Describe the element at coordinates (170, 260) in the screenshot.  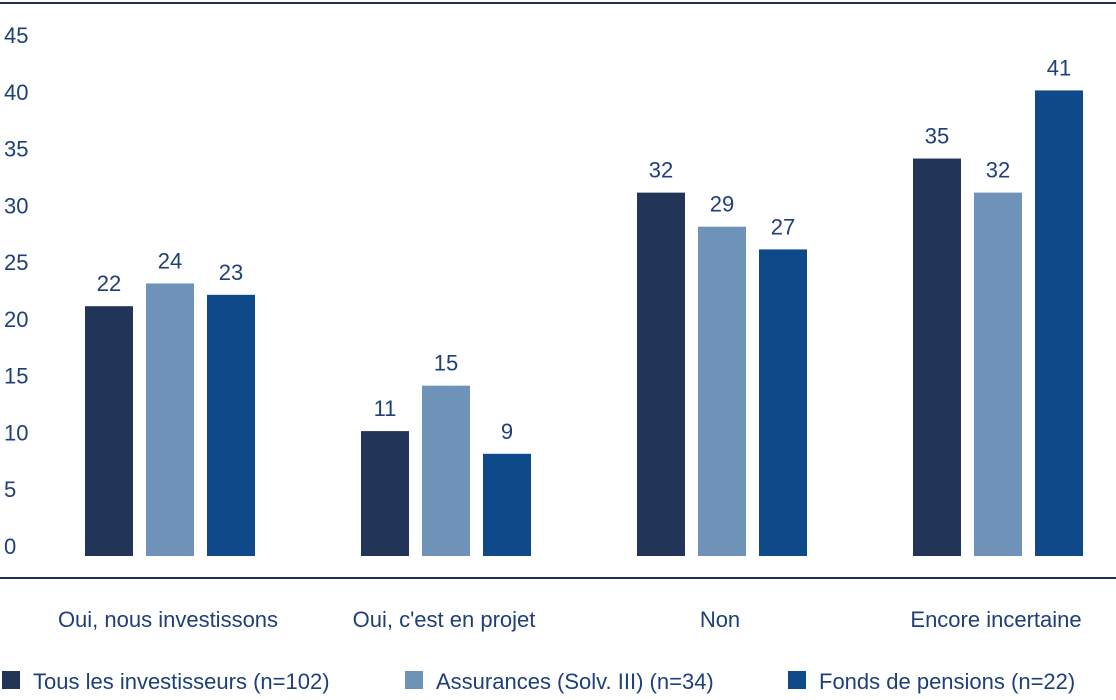
I see `value-label: 24` at that location.